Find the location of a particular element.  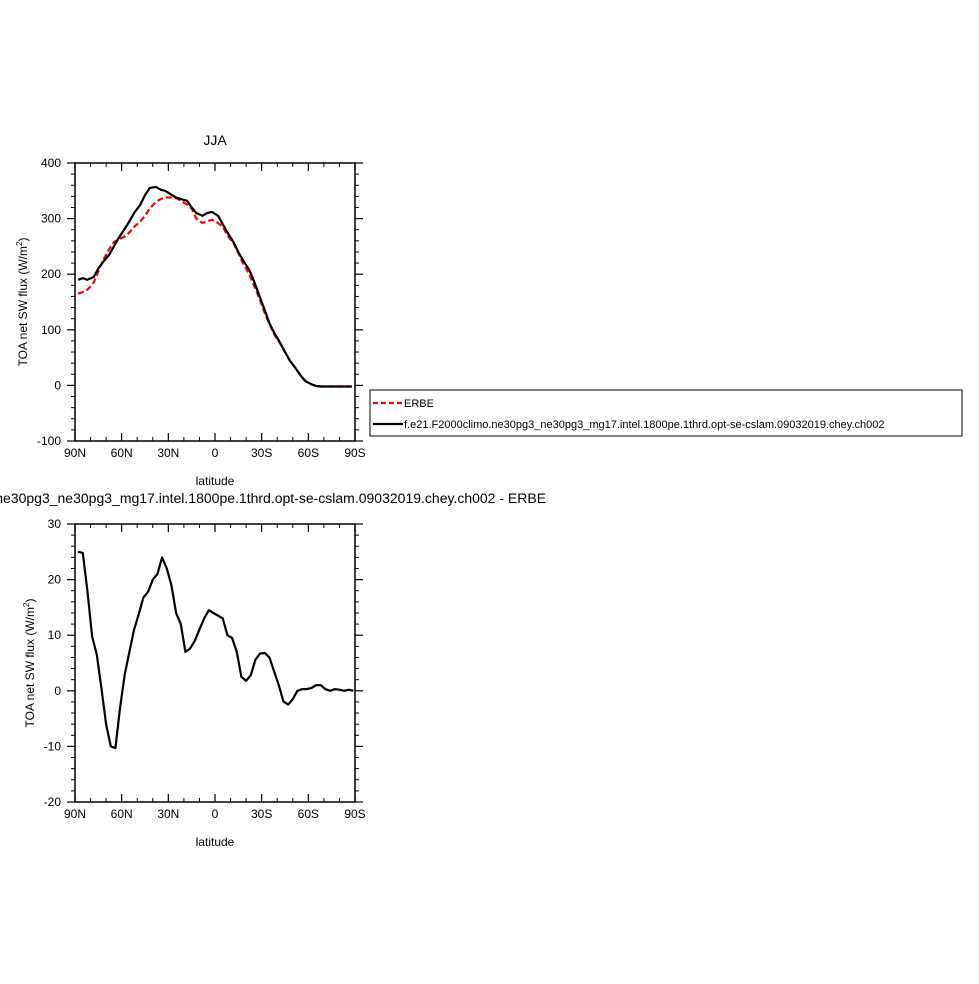

panel-2-ylabel-main: TOA net SW flux (W/m is located at coordinates (30, 667).